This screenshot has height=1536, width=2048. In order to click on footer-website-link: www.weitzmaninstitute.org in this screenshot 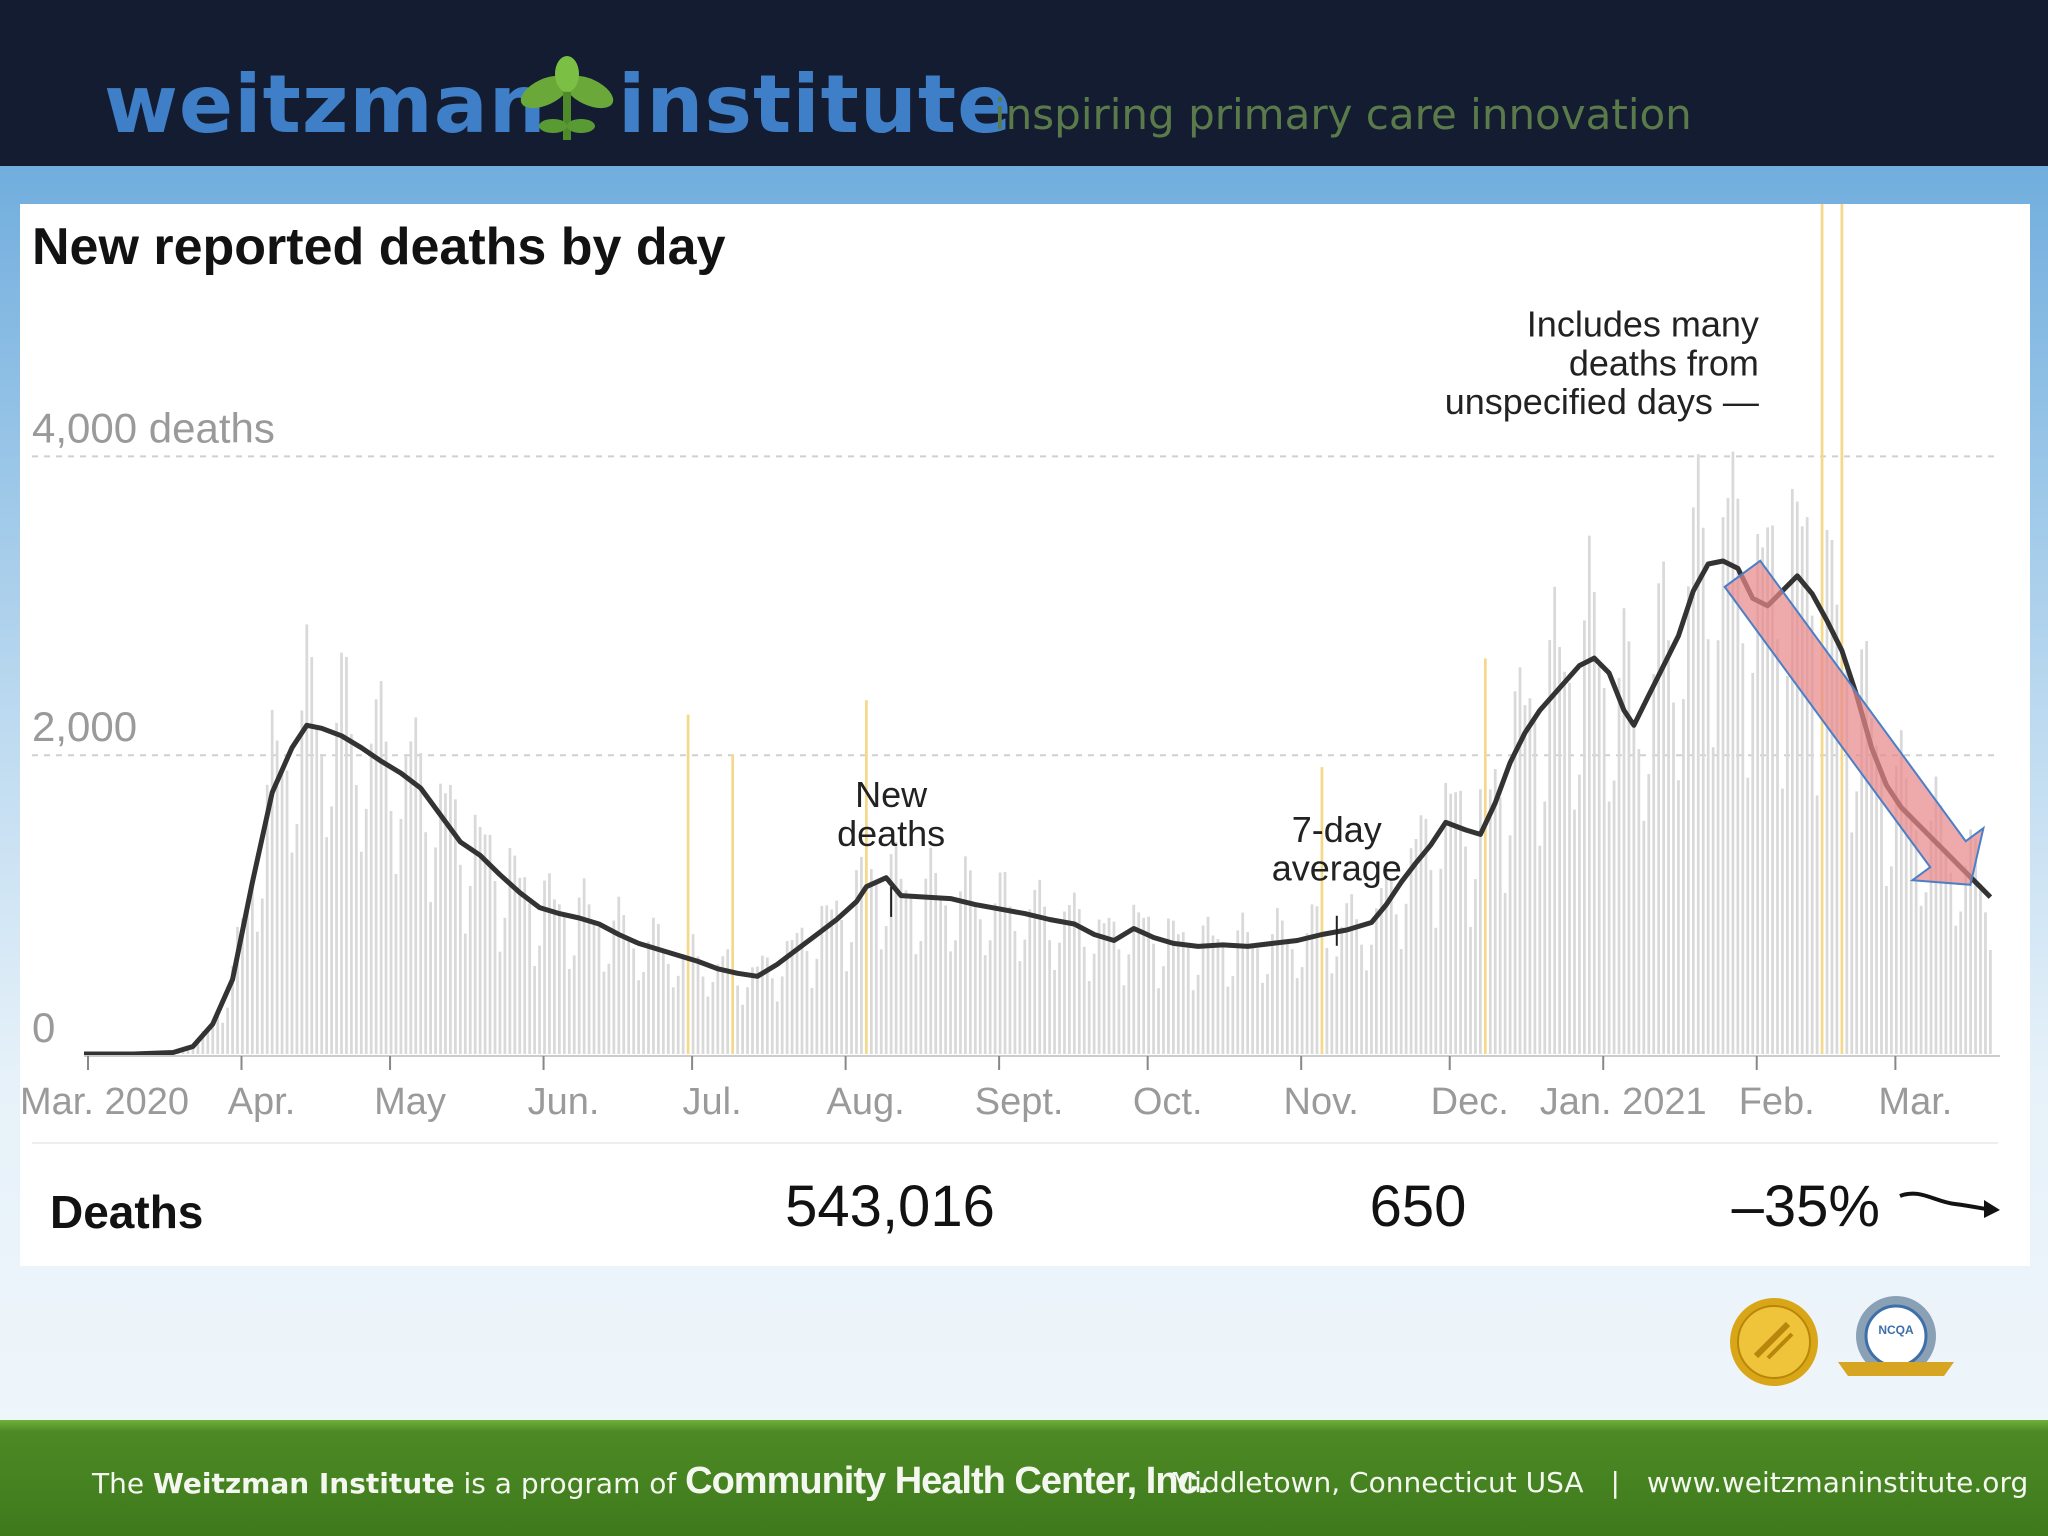, I will do `click(1837, 1482)`.